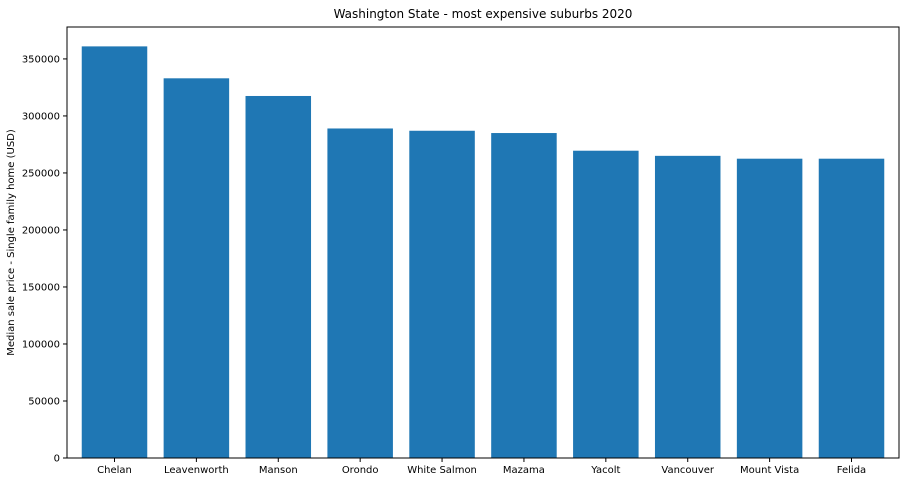 The image size is (910, 482). I want to click on bar-felida, so click(851, 308).